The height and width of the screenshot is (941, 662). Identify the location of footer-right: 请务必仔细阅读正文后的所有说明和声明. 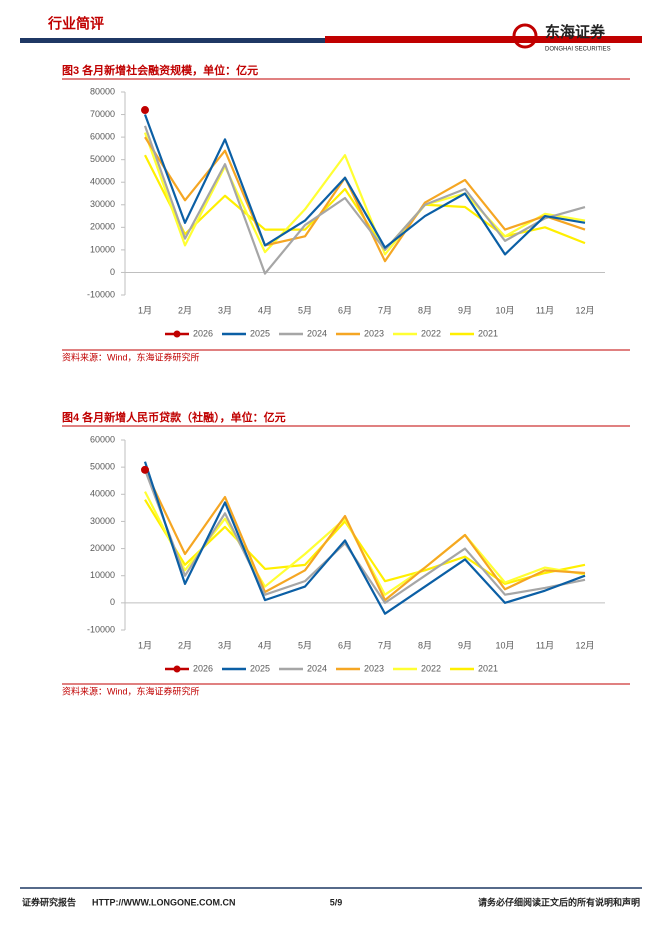
(559, 901).